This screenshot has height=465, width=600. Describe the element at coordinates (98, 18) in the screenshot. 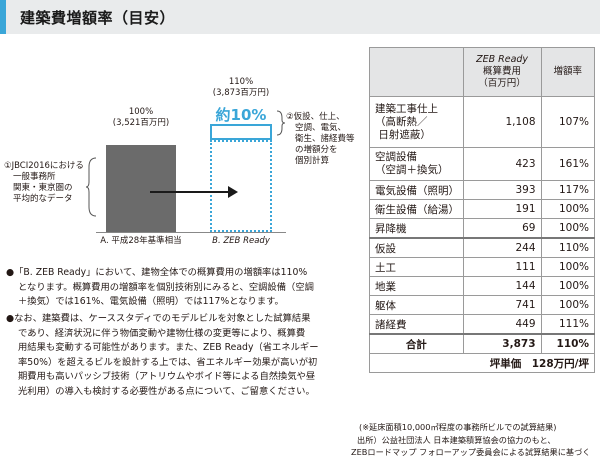

I see `page-title: 建築費増額率（目安）` at that location.